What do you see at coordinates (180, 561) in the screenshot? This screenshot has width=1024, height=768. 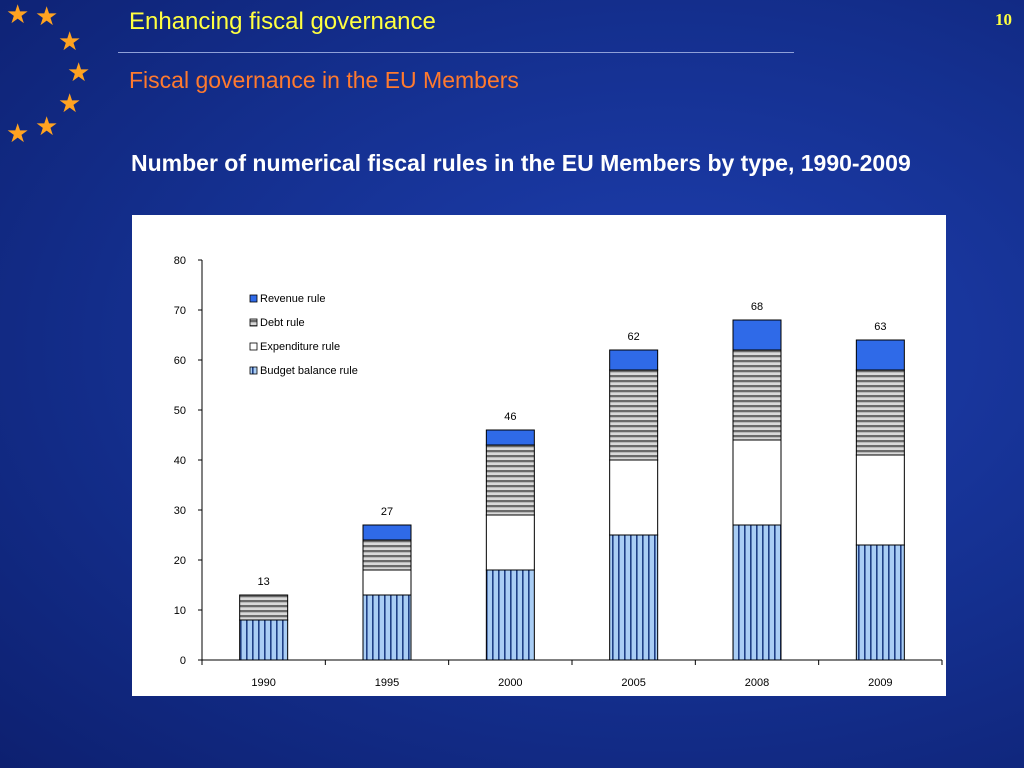 I see `y-tick-label: 20` at bounding box center [180, 561].